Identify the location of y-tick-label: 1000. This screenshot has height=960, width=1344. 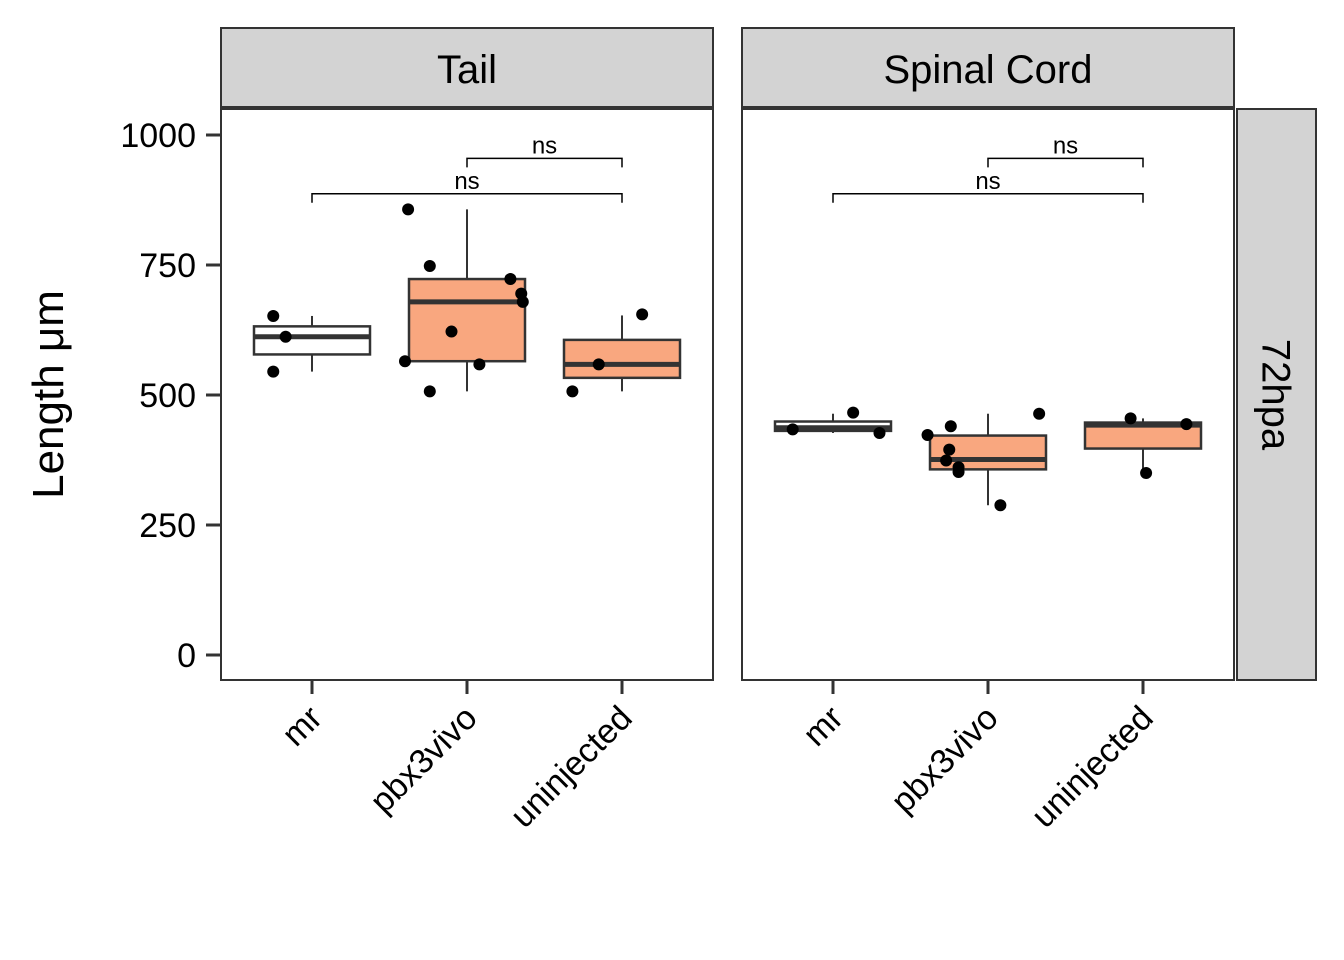
(158, 136).